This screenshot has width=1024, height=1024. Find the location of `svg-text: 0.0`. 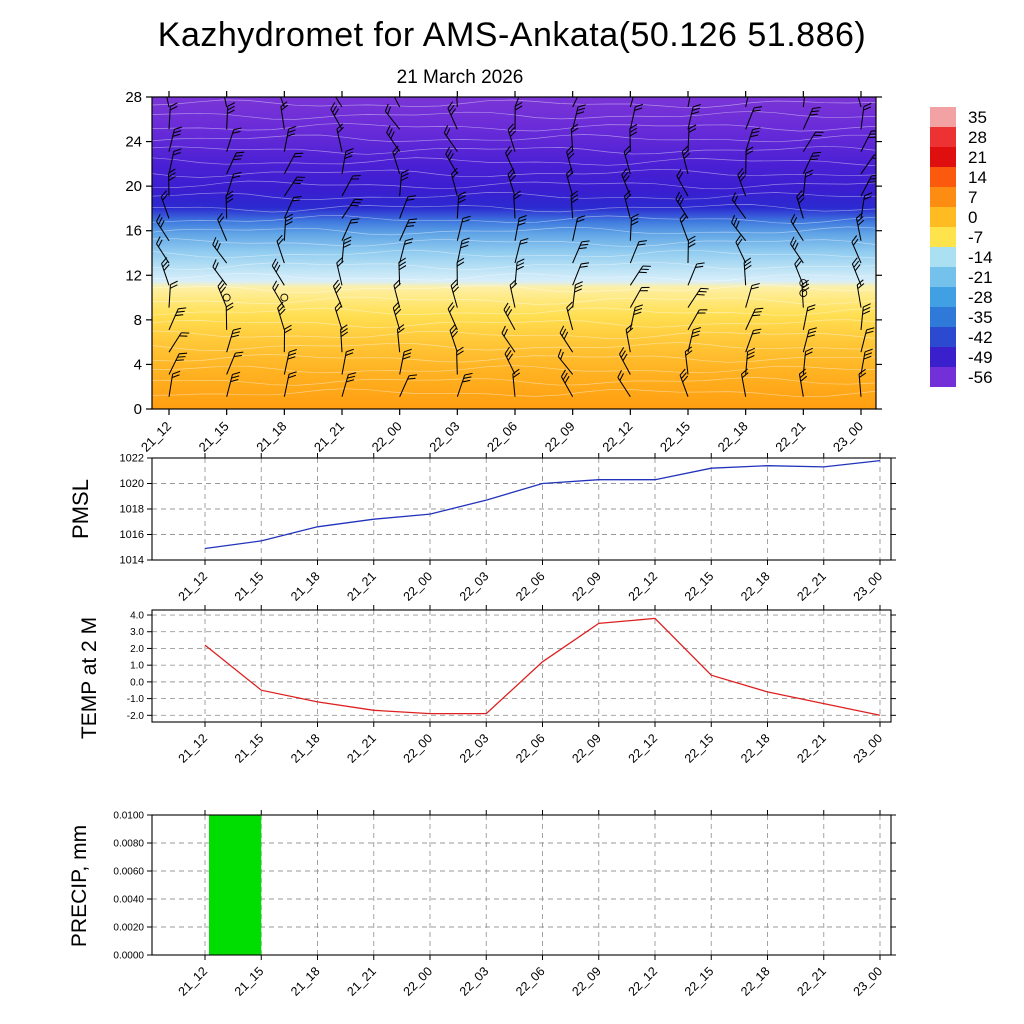

svg-text: 0.0 is located at coordinates (137, 682).